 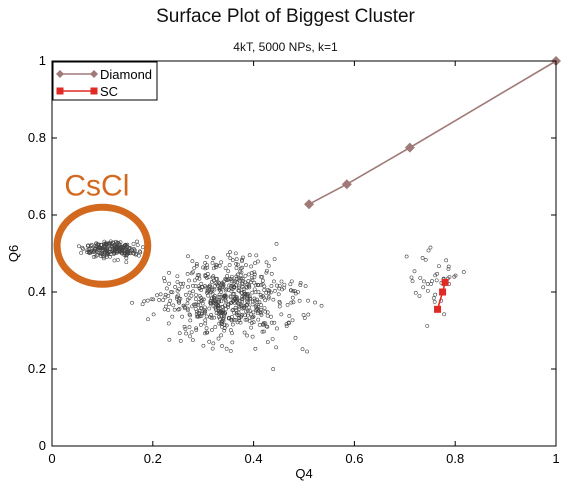 What do you see at coordinates (42, 60) in the screenshot?
I see `y-tick-label: 1` at bounding box center [42, 60].